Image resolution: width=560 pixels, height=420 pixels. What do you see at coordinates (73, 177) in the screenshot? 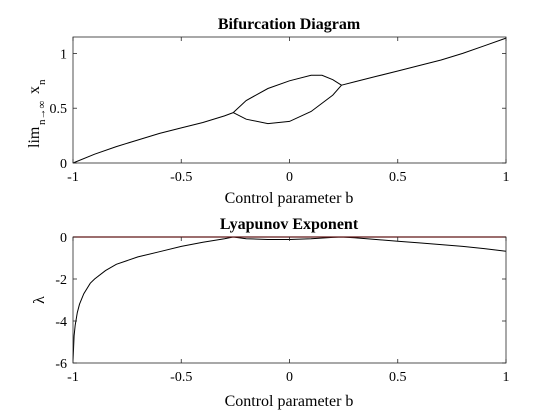
I see `bifurcation-x-tick-label: -1` at bounding box center [73, 177].